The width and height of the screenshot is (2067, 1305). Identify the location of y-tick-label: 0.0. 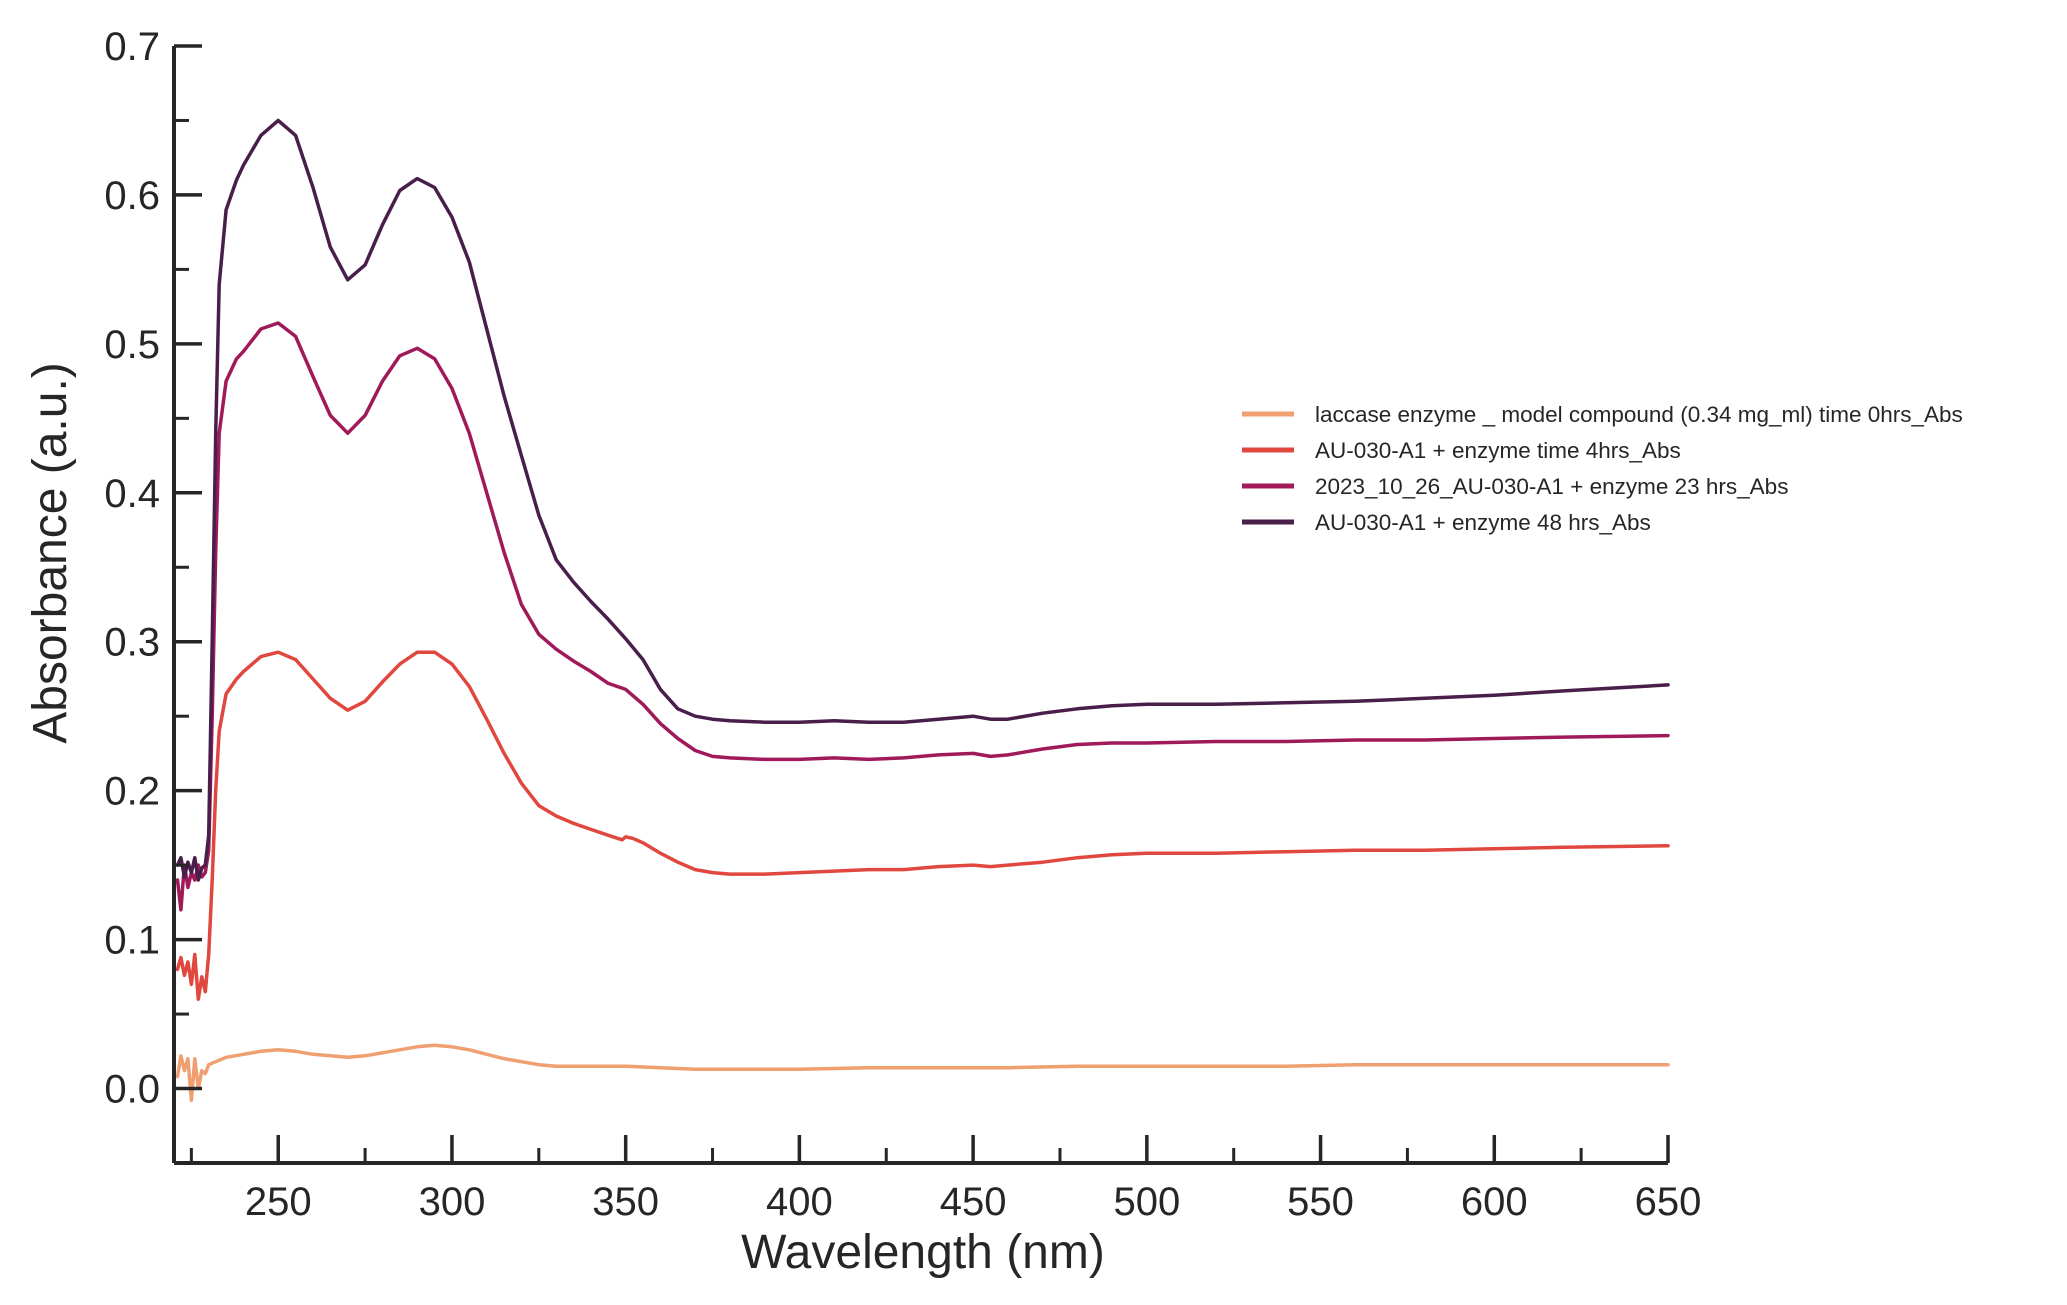
(132, 1090).